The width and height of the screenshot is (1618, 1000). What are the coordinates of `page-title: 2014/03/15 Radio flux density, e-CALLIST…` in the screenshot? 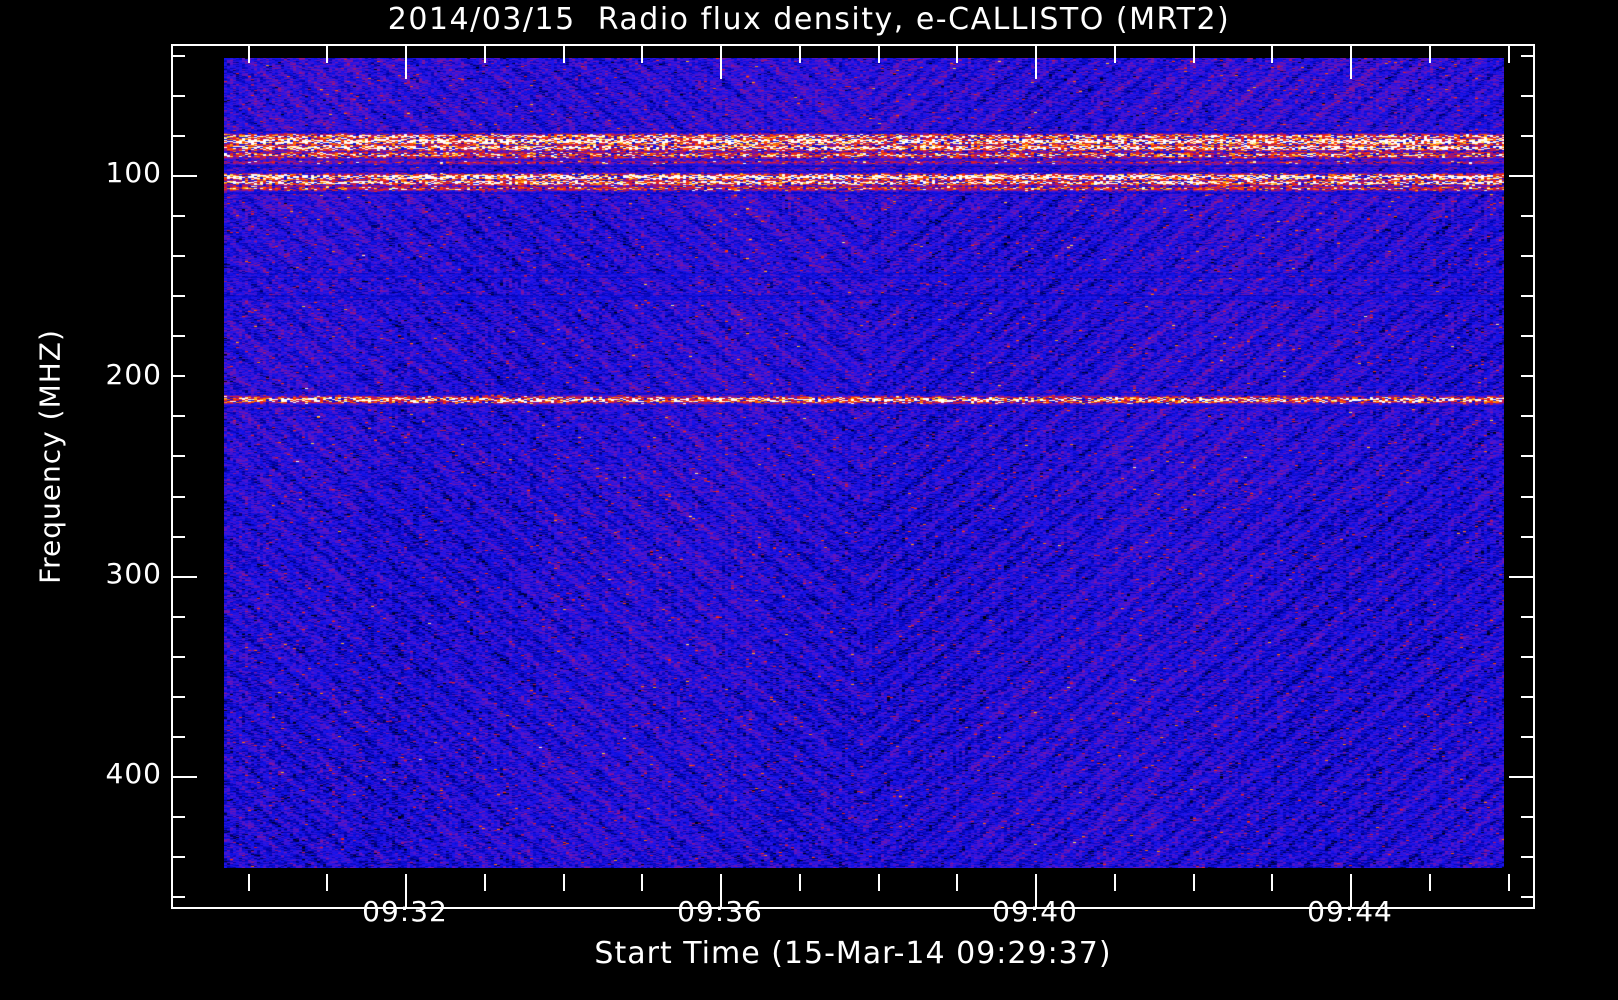 It's located at (809, 19).